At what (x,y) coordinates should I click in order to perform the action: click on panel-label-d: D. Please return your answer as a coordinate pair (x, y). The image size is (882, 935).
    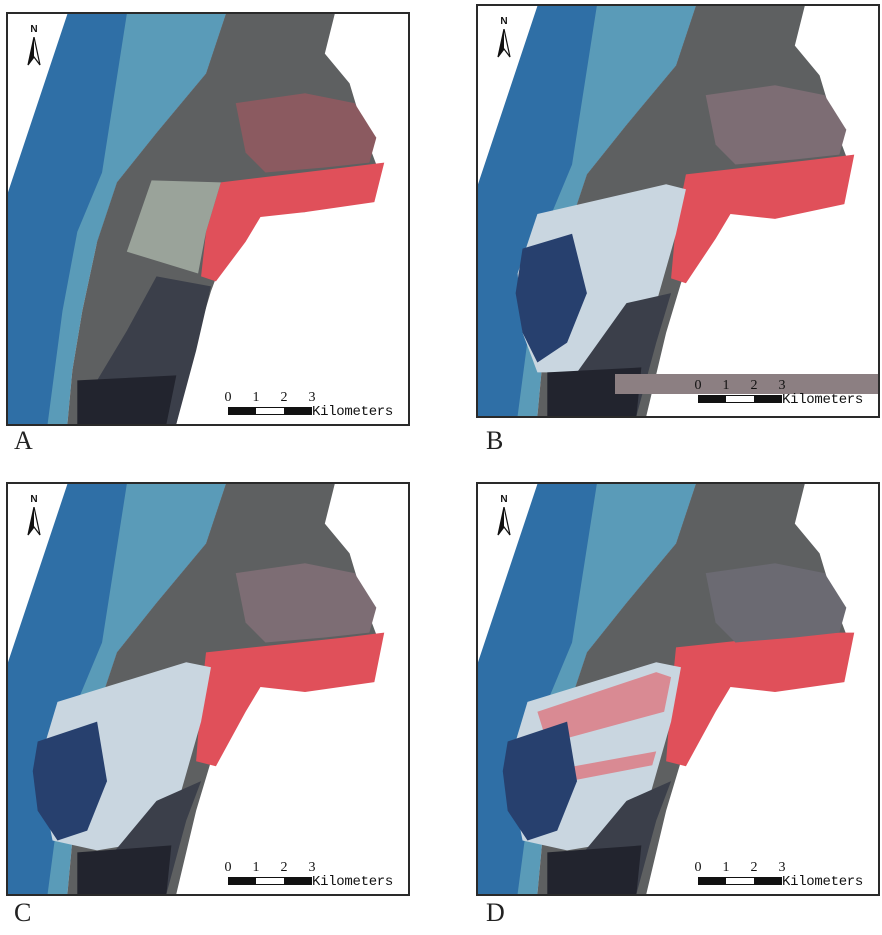
    Looking at the image, I should click on (495, 912).